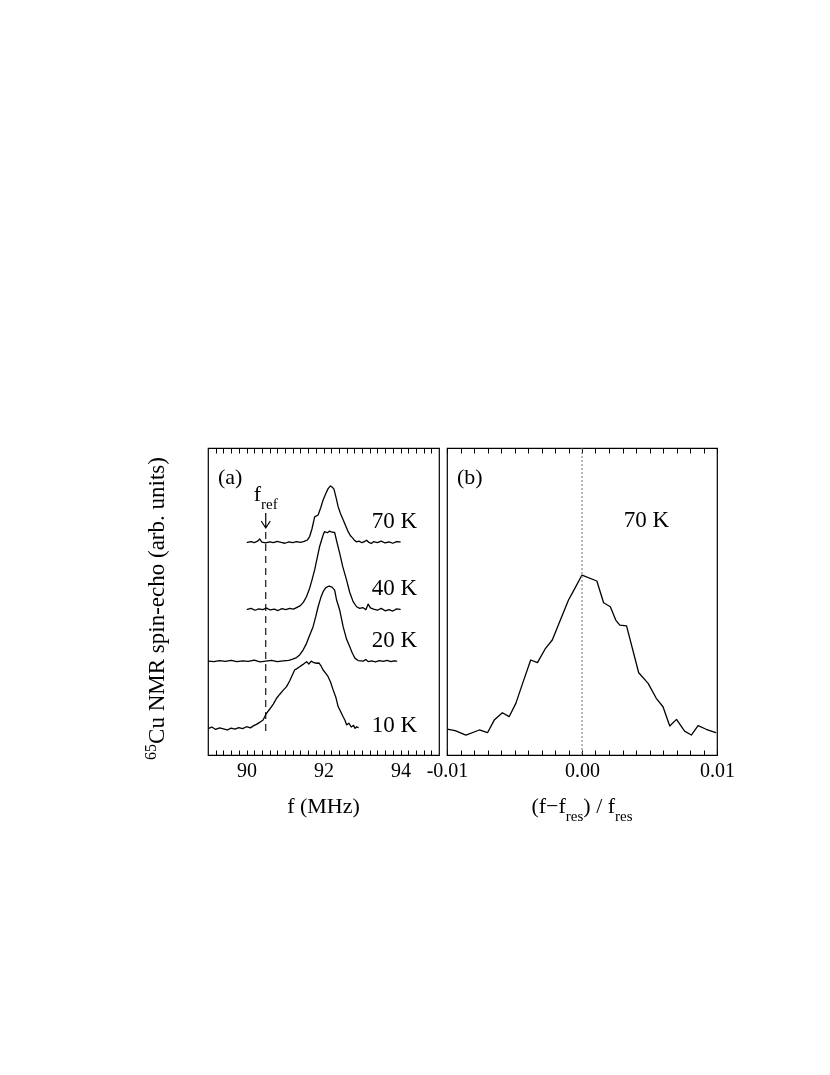 The height and width of the screenshot is (1075, 830). What do you see at coordinates (324, 769) in the screenshot?
I see `x-tick-label: 92` at bounding box center [324, 769].